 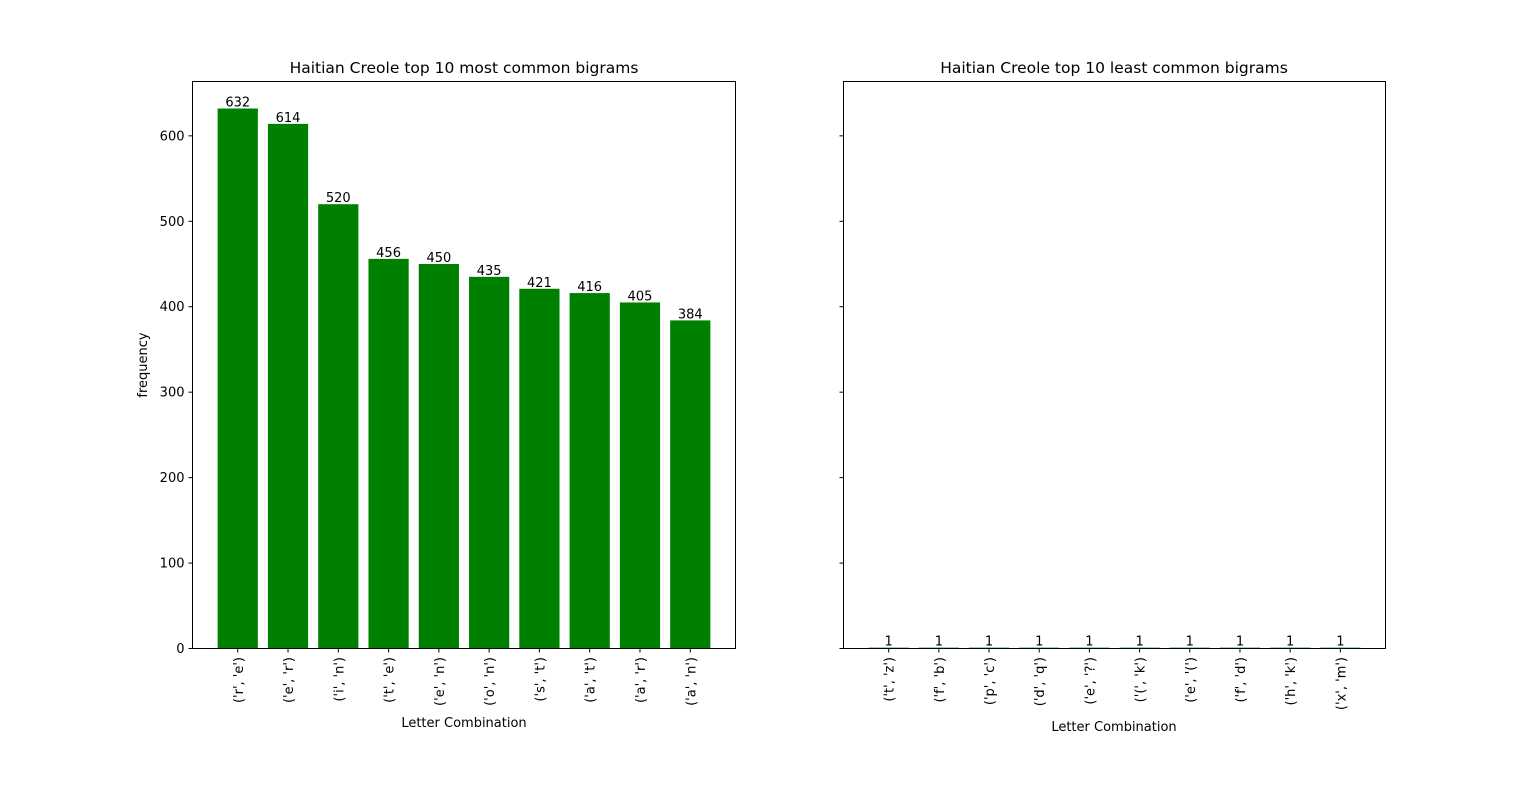 I want to click on data-label: 384, so click(x=690, y=314).